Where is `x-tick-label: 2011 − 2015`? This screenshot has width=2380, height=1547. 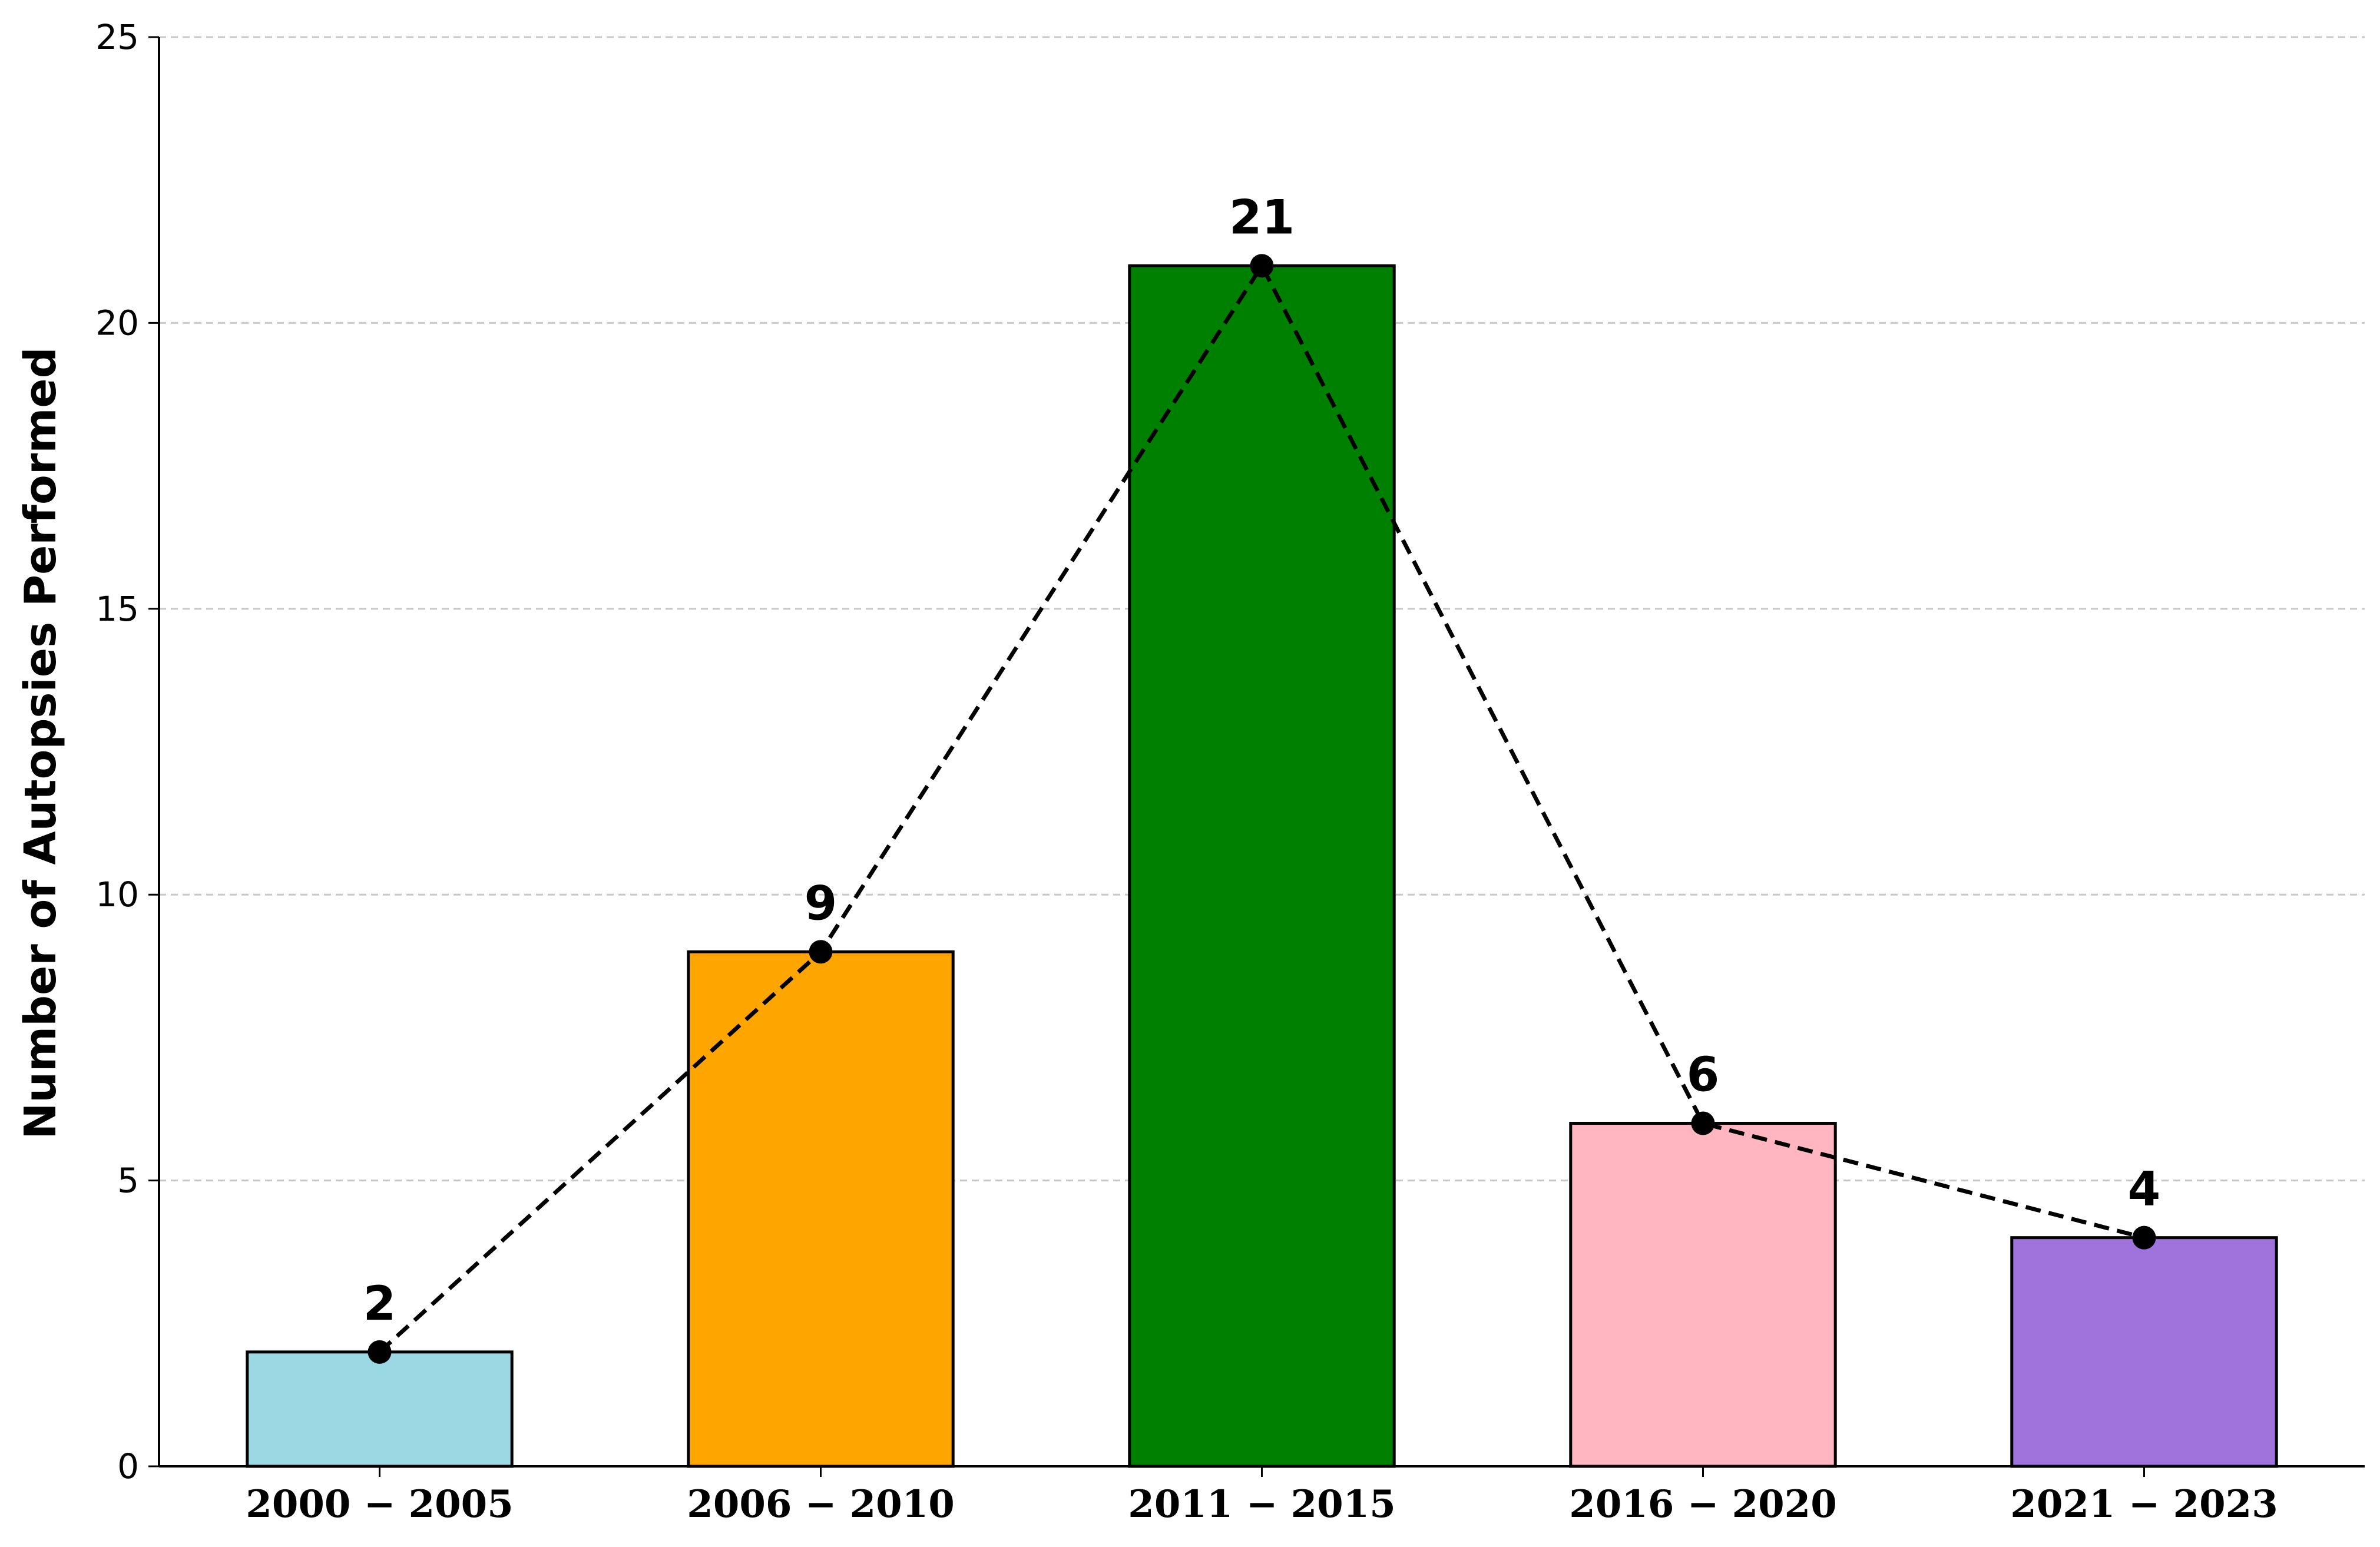 x-tick-label: 2011 − 2015 is located at coordinates (1261, 1504).